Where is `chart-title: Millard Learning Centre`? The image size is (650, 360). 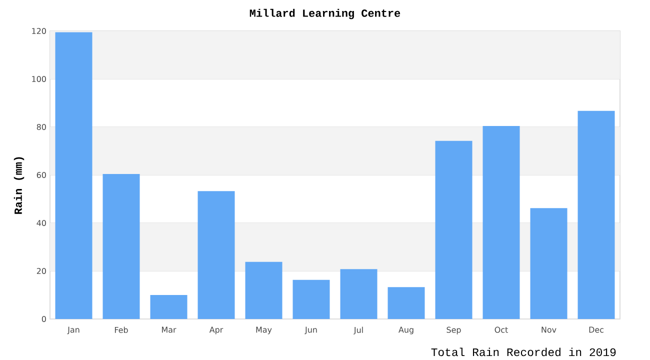 chart-title: Millard Learning Centre is located at coordinates (325, 14).